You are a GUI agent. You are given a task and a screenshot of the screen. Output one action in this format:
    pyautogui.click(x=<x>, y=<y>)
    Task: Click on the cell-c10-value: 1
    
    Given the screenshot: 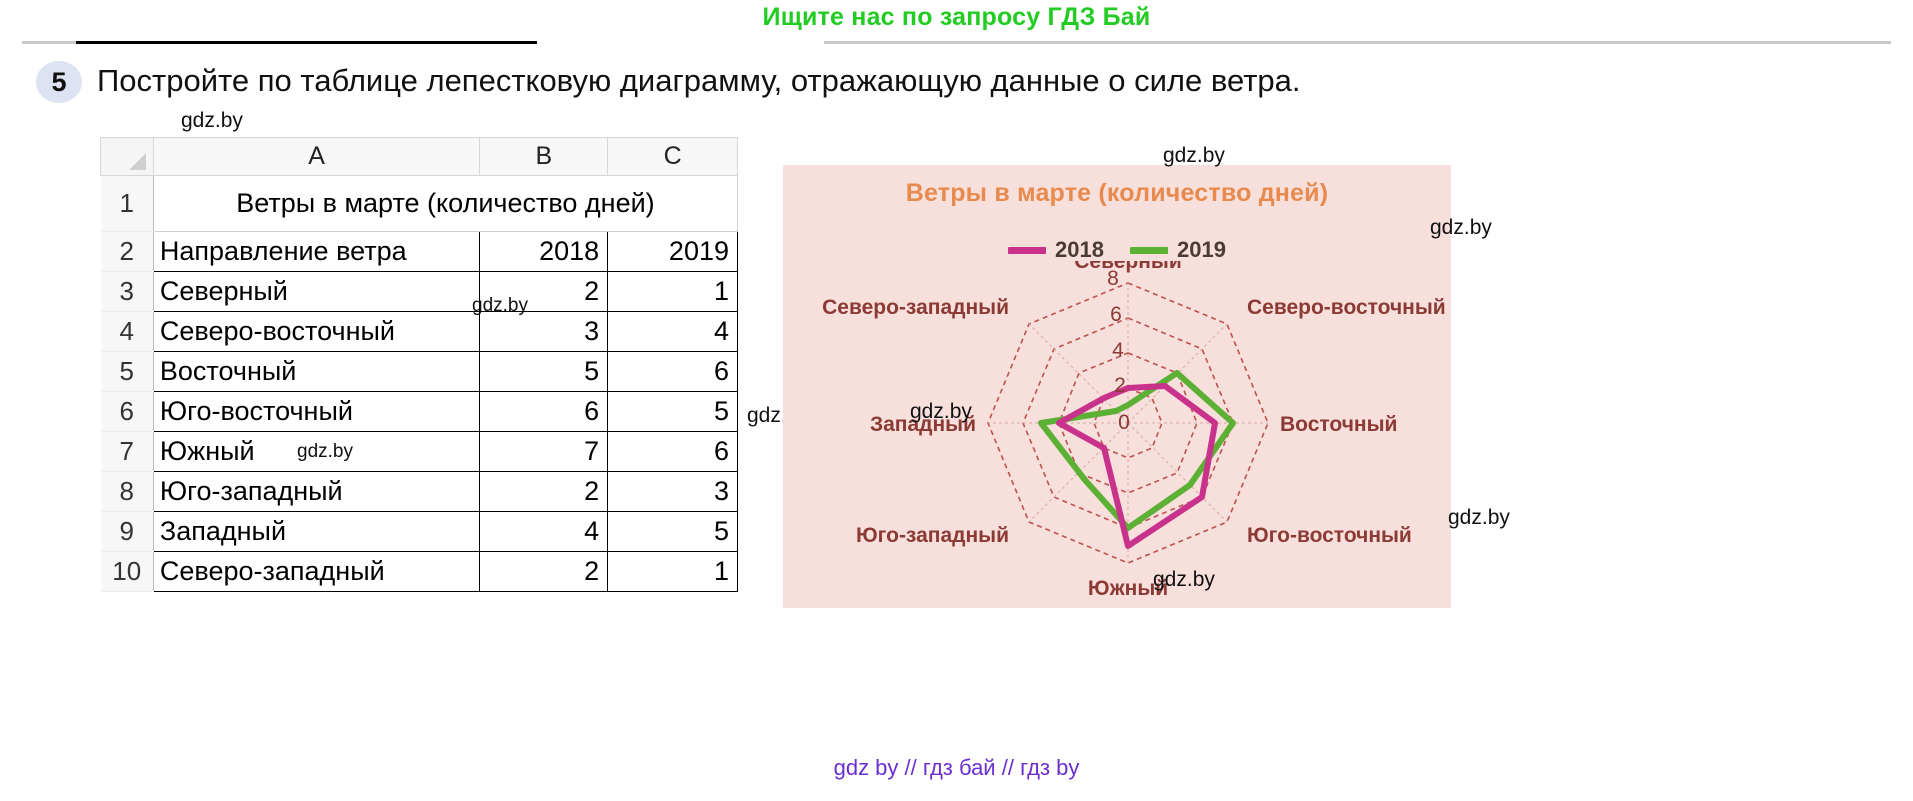 What is the action you would take?
    pyautogui.click(x=672, y=571)
    